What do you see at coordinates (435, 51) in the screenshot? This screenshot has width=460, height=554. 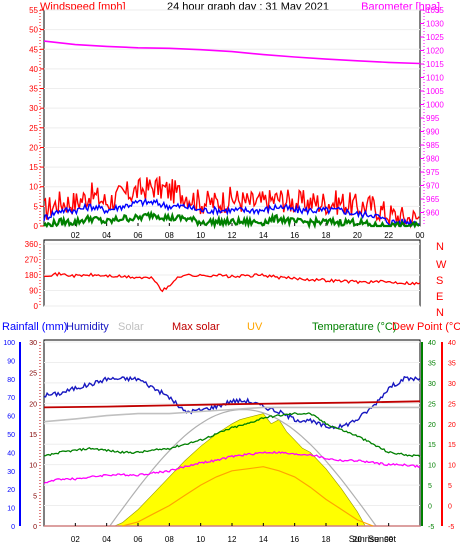 I see `barometer-tick-label: 1020` at bounding box center [435, 51].